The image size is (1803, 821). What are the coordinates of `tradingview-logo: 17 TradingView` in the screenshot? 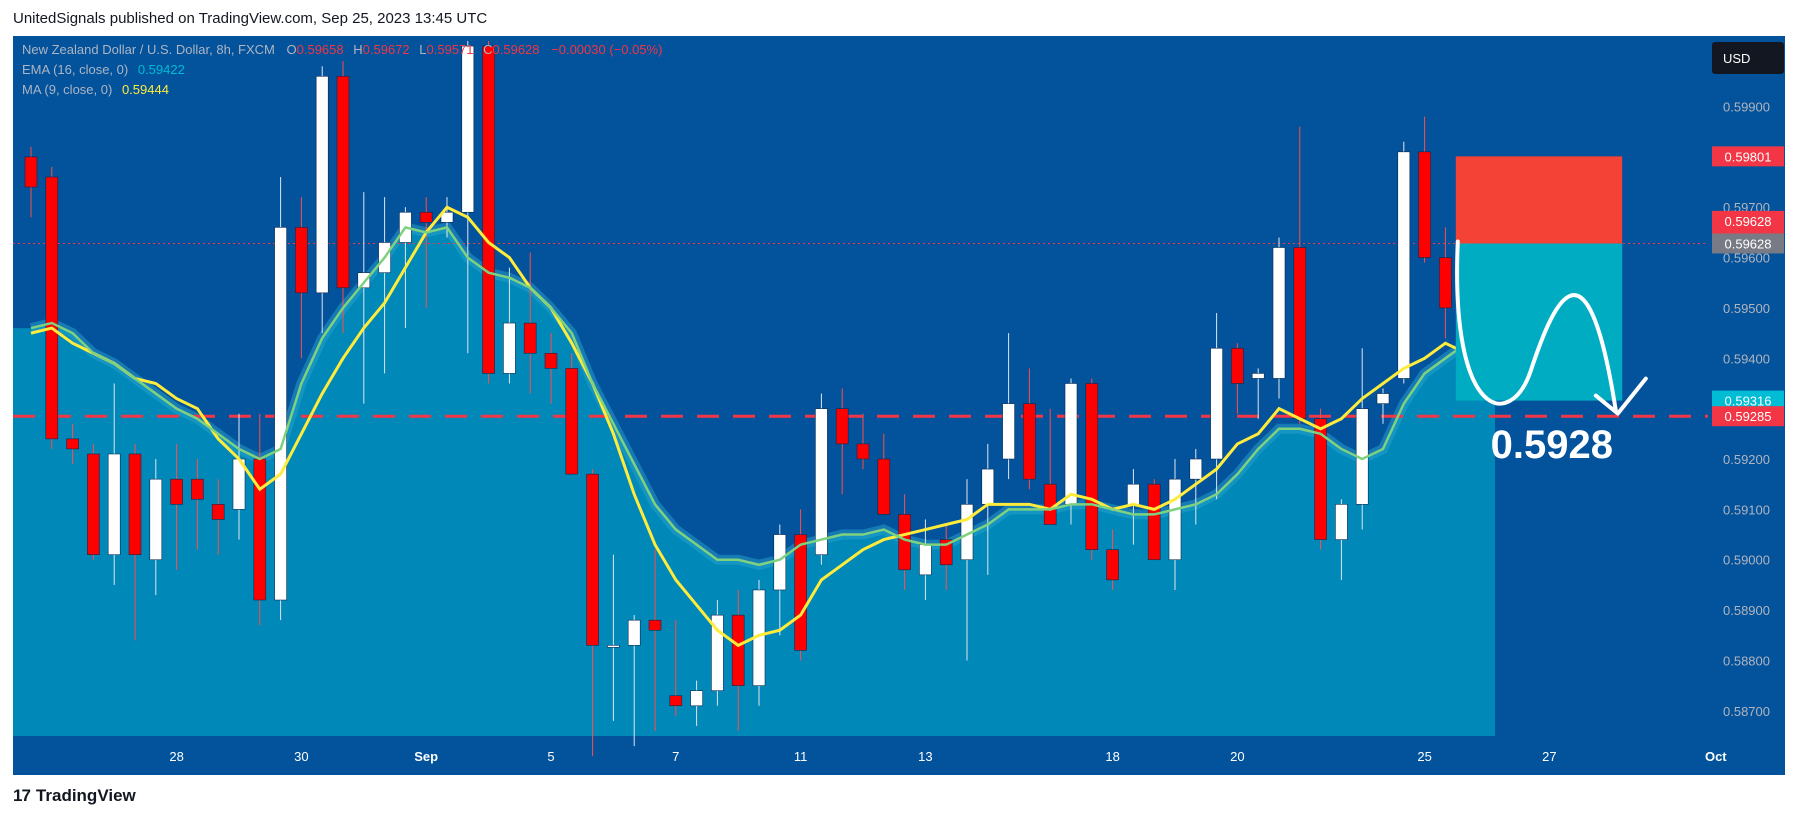 It's located at (74, 796).